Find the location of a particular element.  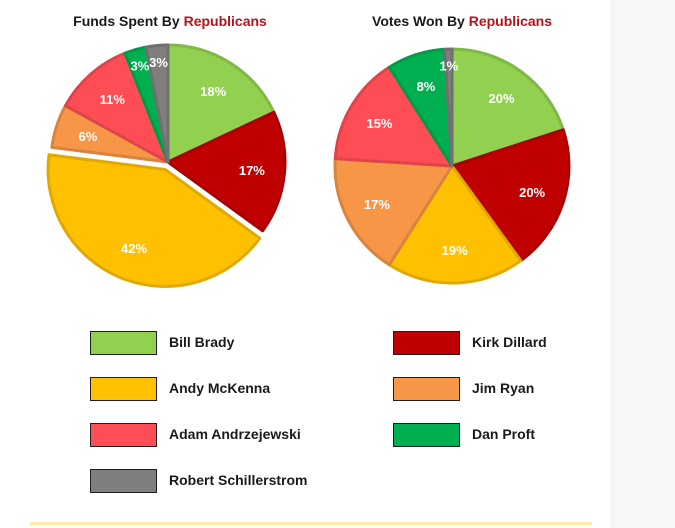

legend-label: Bill Brady is located at coordinates (202, 342).